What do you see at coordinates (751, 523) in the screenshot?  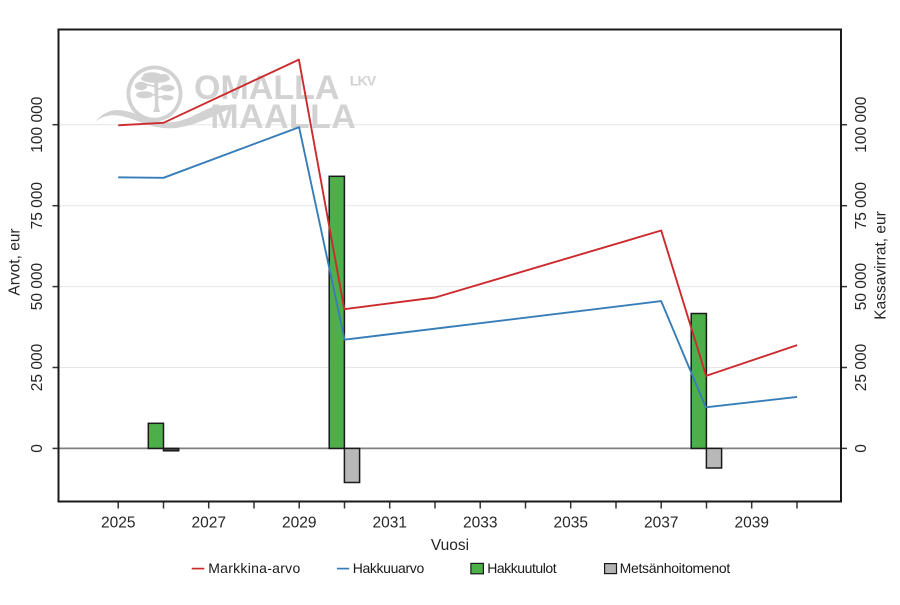 I see `svg-text: 2039` at bounding box center [751, 523].